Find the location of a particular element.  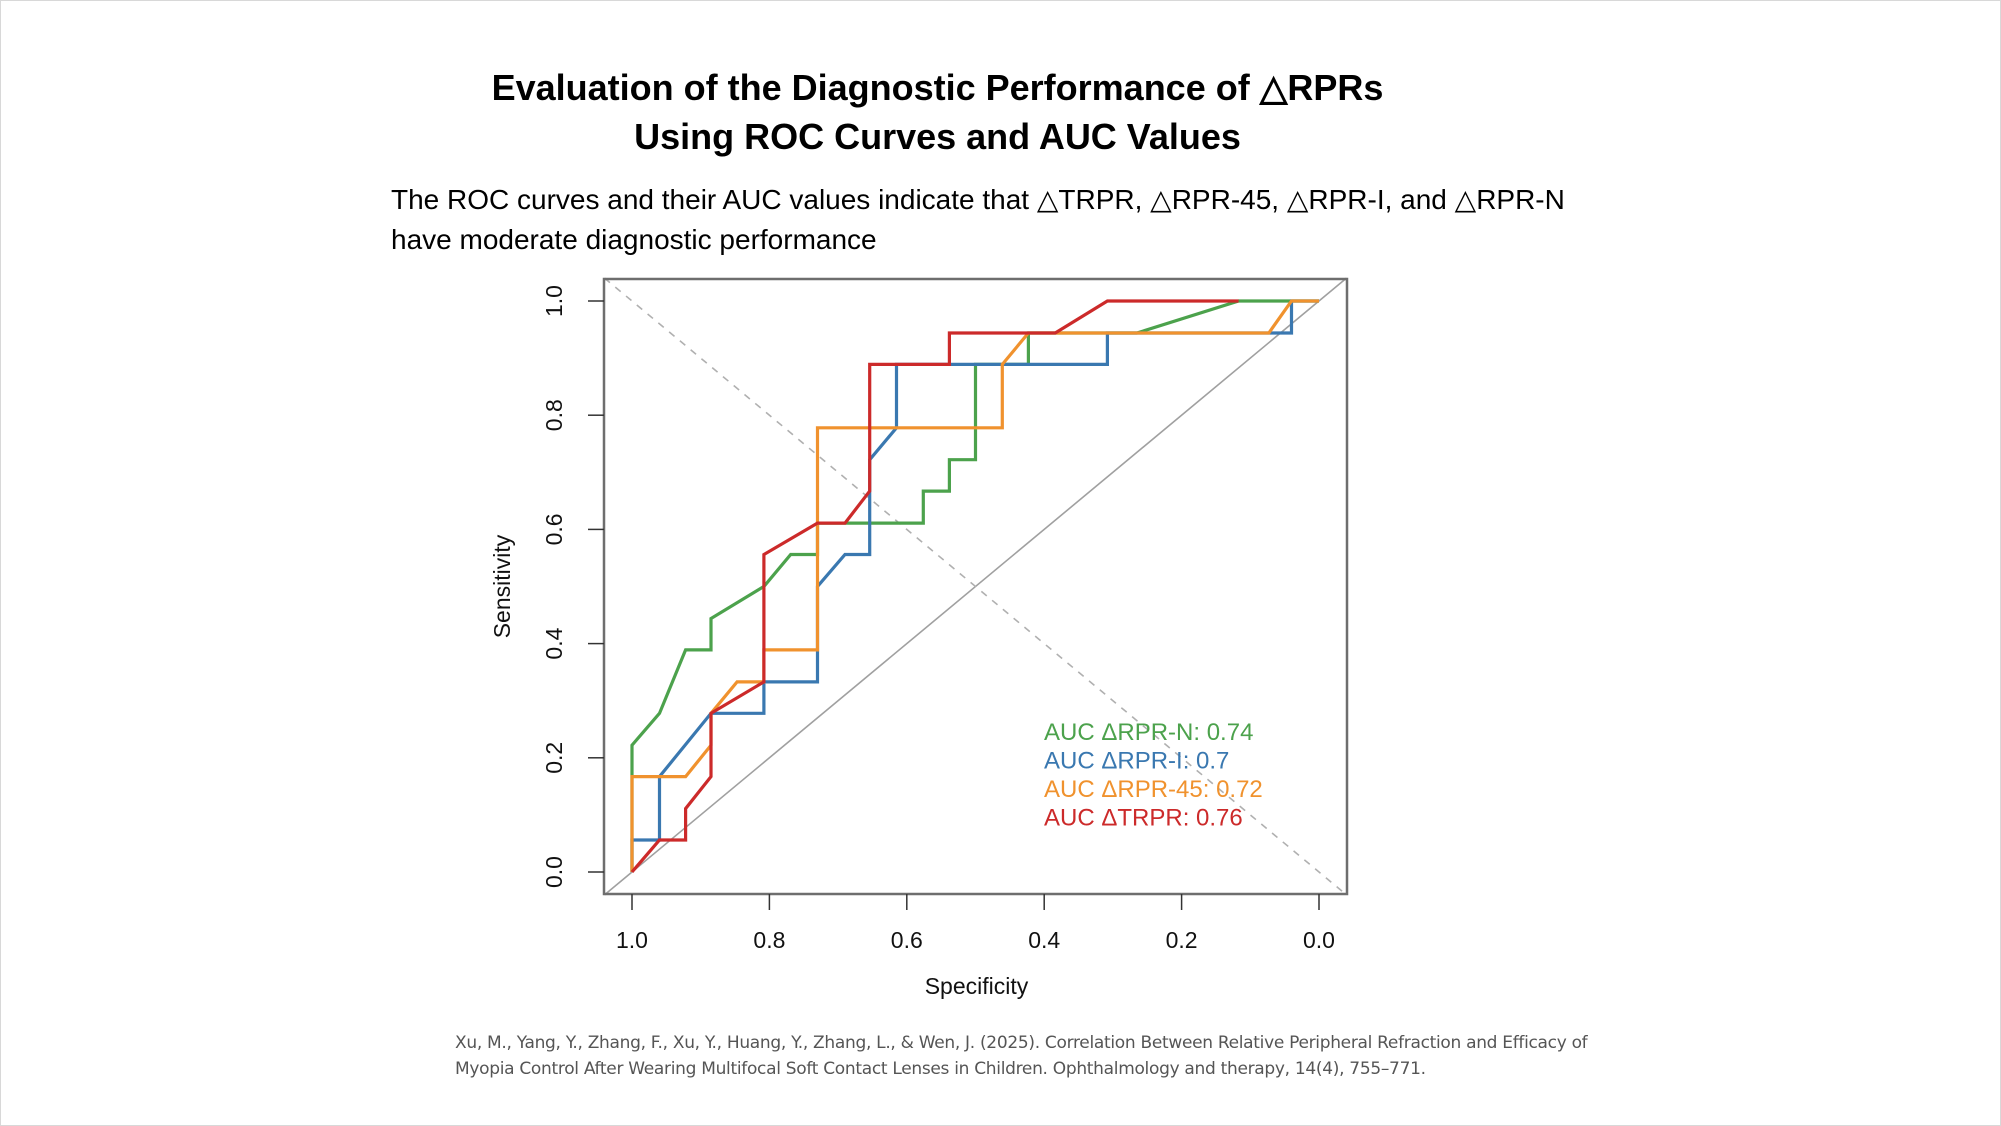

y-tick-label: 0.6 is located at coordinates (554, 529).